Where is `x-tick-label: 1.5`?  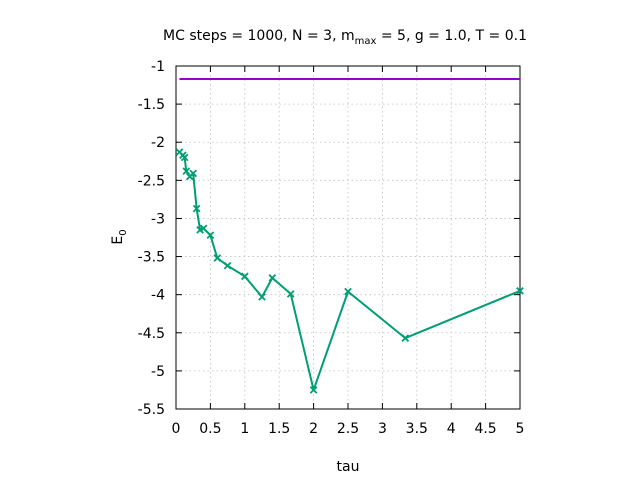 x-tick-label: 1.5 is located at coordinates (279, 429).